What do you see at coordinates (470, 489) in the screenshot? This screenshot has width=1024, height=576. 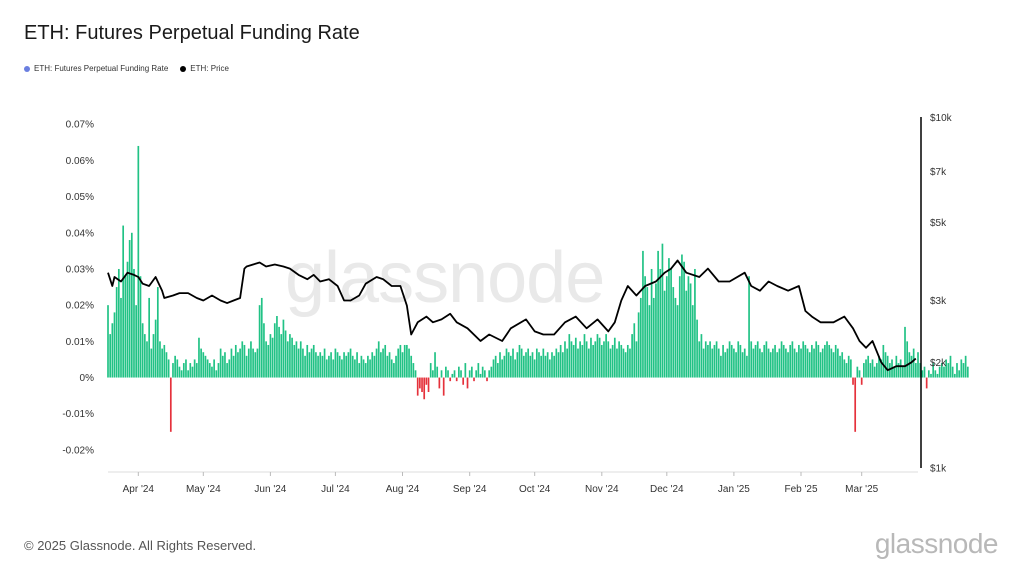 I see `x-tick-label: Sep '24` at bounding box center [470, 489].